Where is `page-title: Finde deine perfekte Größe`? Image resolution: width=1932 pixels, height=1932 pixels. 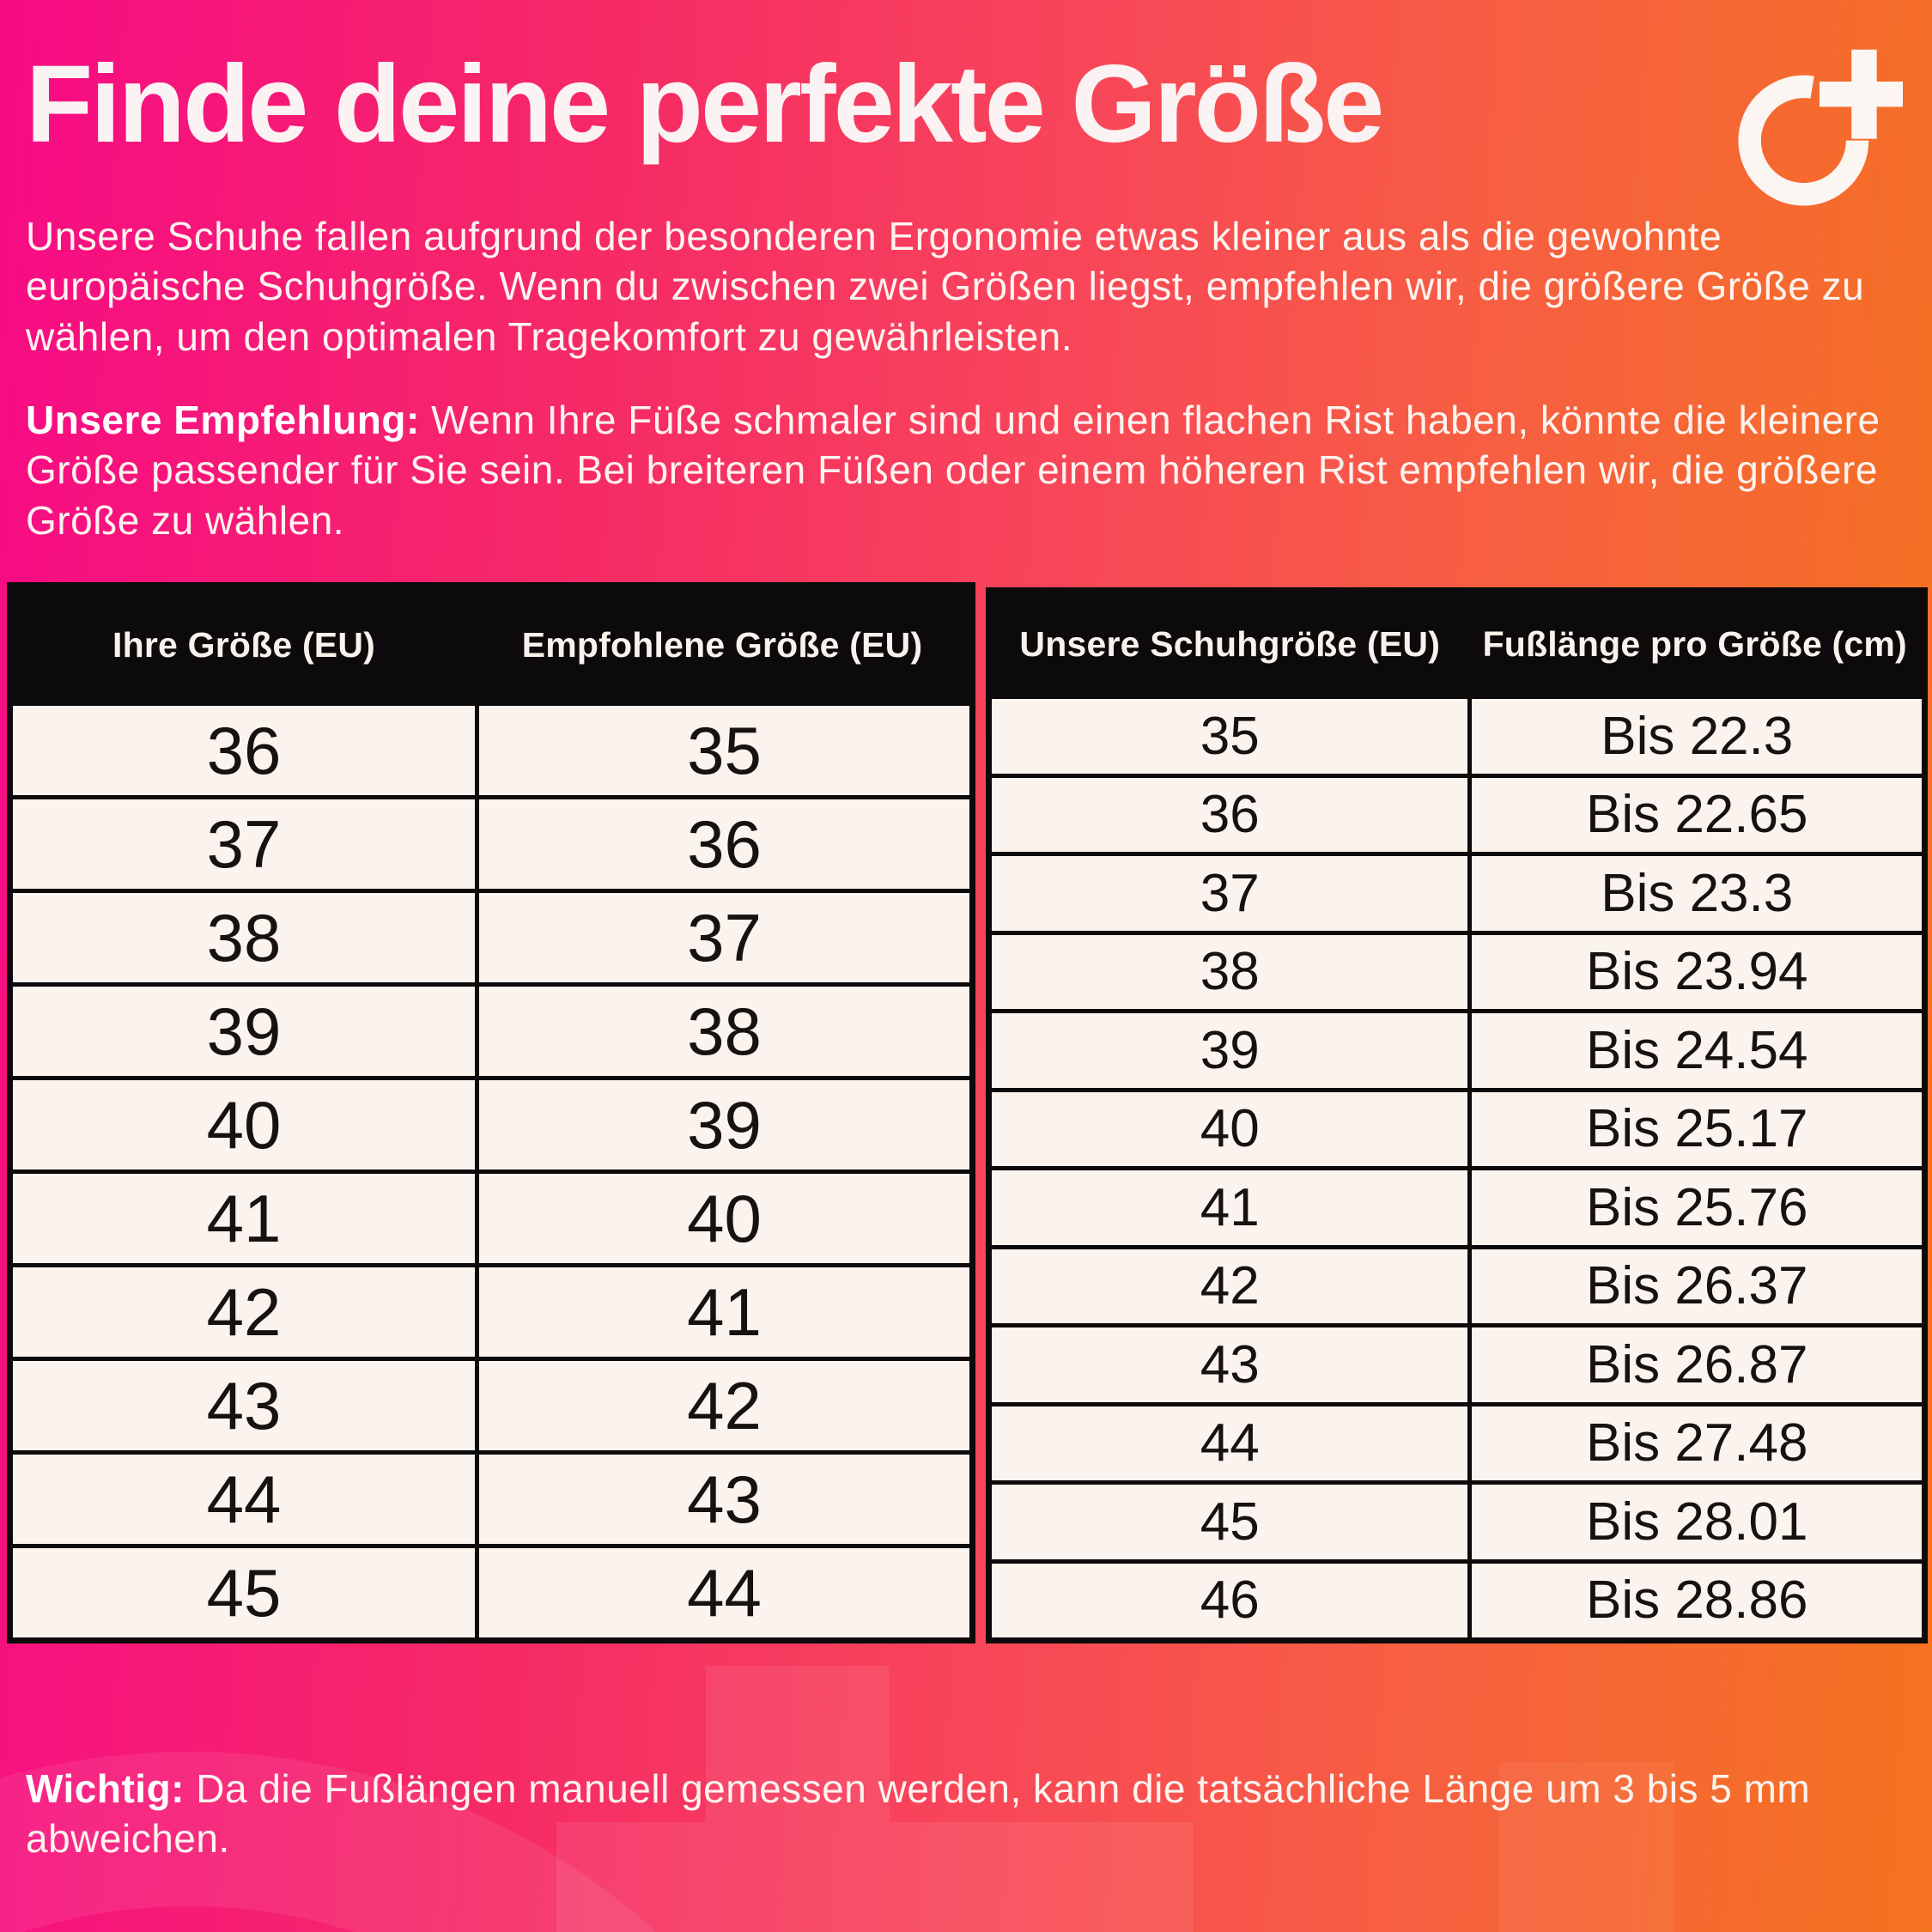
page-title: Finde deine perfekte Größe is located at coordinates (705, 104).